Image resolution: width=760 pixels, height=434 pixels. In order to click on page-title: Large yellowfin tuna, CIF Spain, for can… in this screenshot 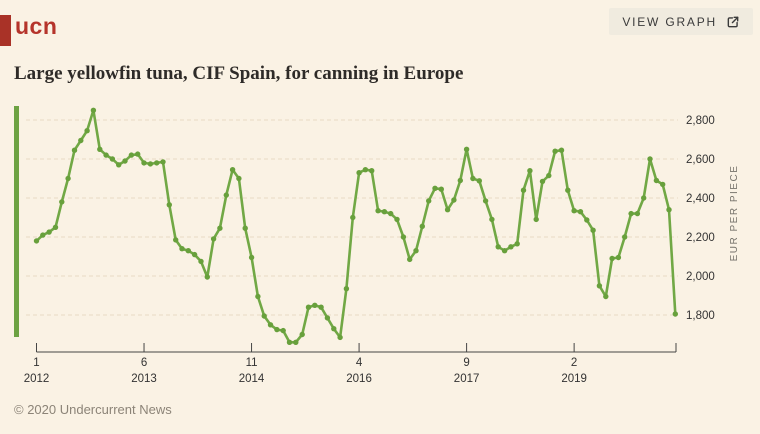, I will do `click(239, 73)`.